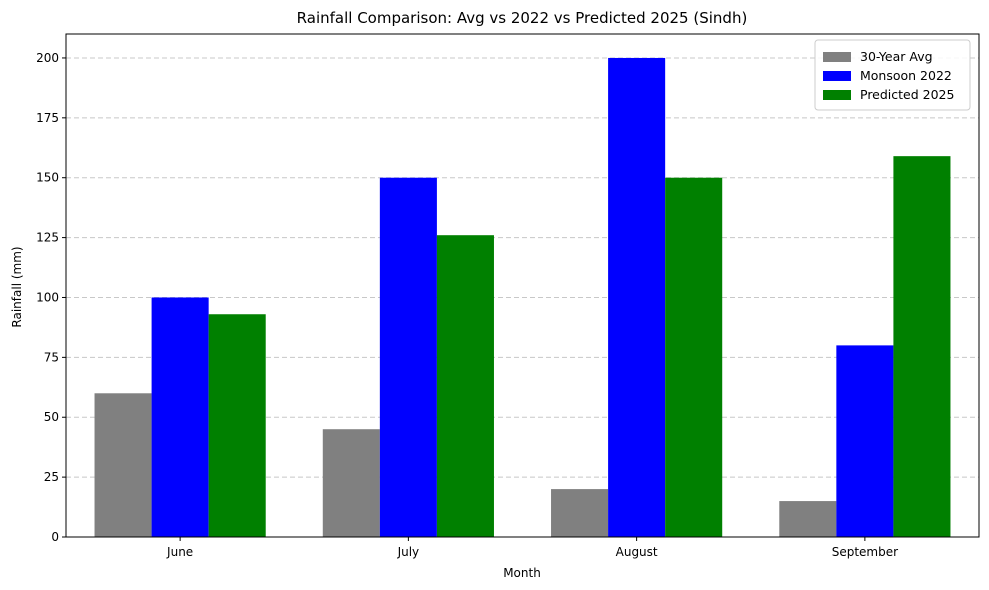 This screenshot has height=590, width=989. I want to click on x-tick-label: June, so click(179, 552).